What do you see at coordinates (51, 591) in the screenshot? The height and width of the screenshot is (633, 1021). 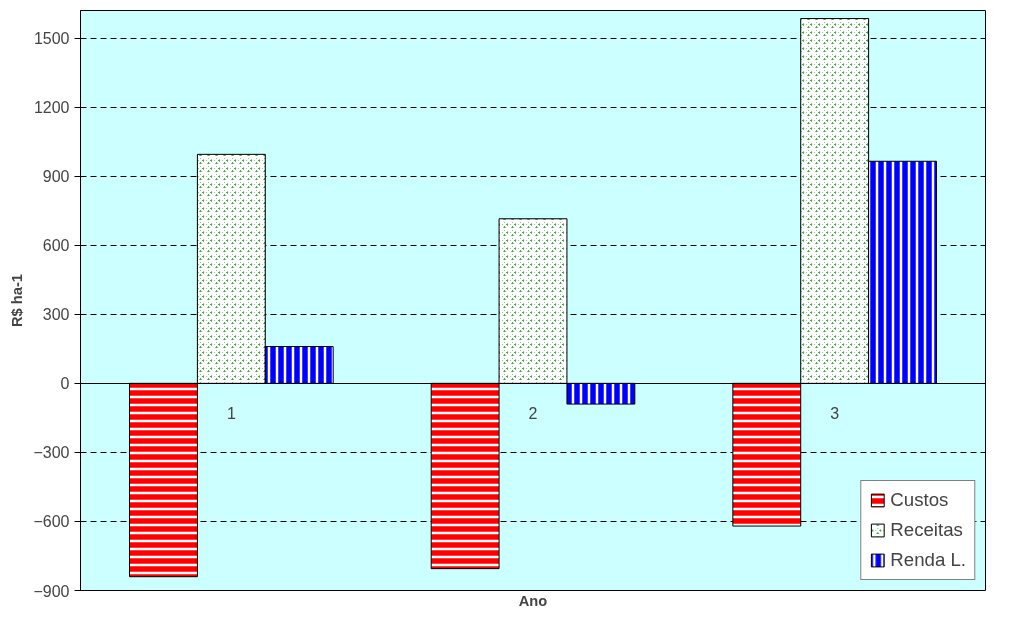 I see `y-tick-label: −900` at bounding box center [51, 591].